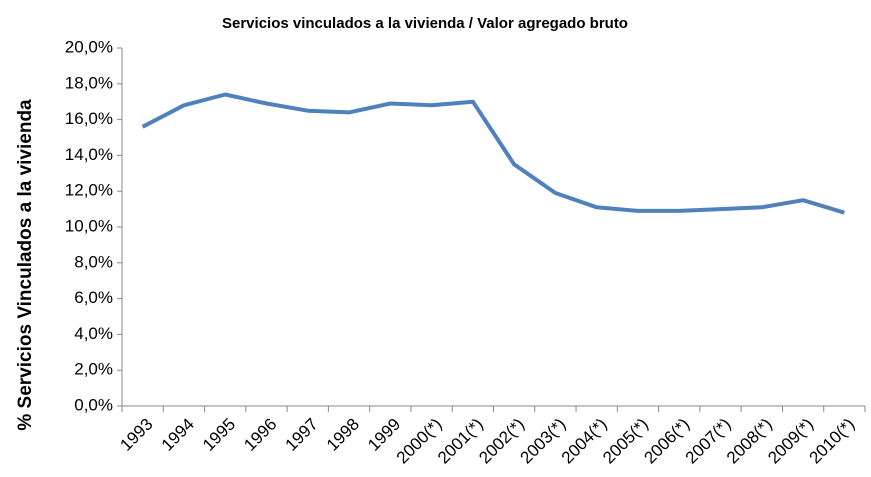  Describe the element at coordinates (543, 441) in the screenshot. I see `x-tick-label: 2003(*)` at that location.